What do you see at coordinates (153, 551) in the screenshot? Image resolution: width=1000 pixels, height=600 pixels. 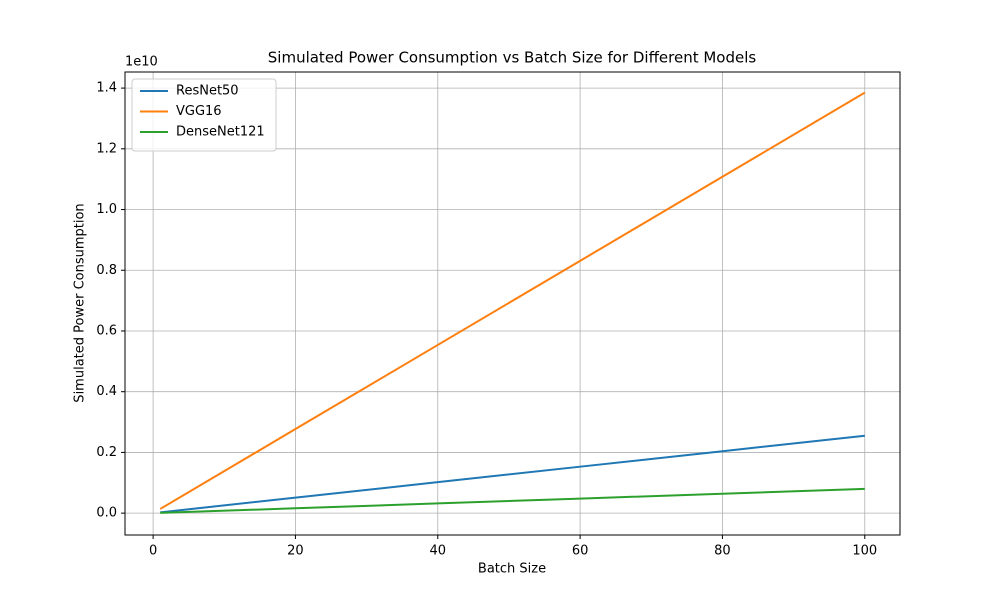 I see `x-tick-label: 0` at bounding box center [153, 551].